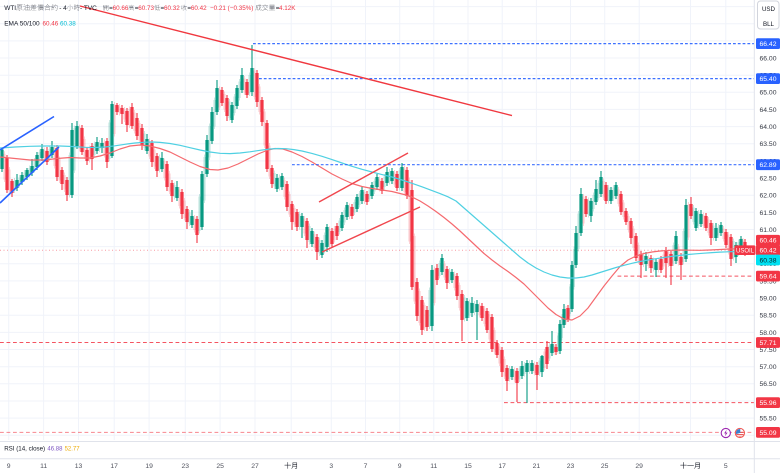 The width and height of the screenshot is (780, 473). Describe the element at coordinates (767, 144) in the screenshot. I see `svg-text: 63.50` at that location.